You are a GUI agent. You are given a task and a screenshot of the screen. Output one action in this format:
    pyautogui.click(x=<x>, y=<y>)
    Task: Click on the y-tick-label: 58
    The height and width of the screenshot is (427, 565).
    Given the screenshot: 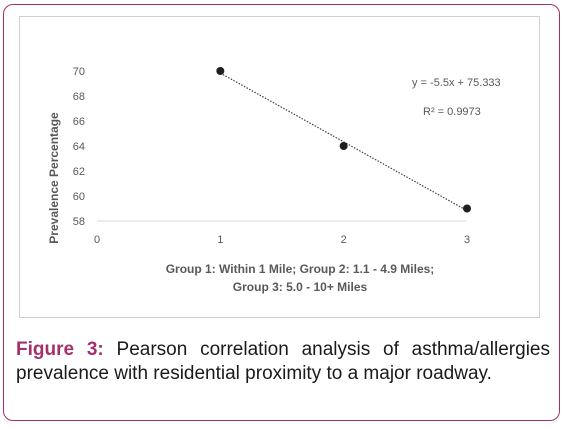 What is the action you would take?
    pyautogui.click(x=79, y=222)
    